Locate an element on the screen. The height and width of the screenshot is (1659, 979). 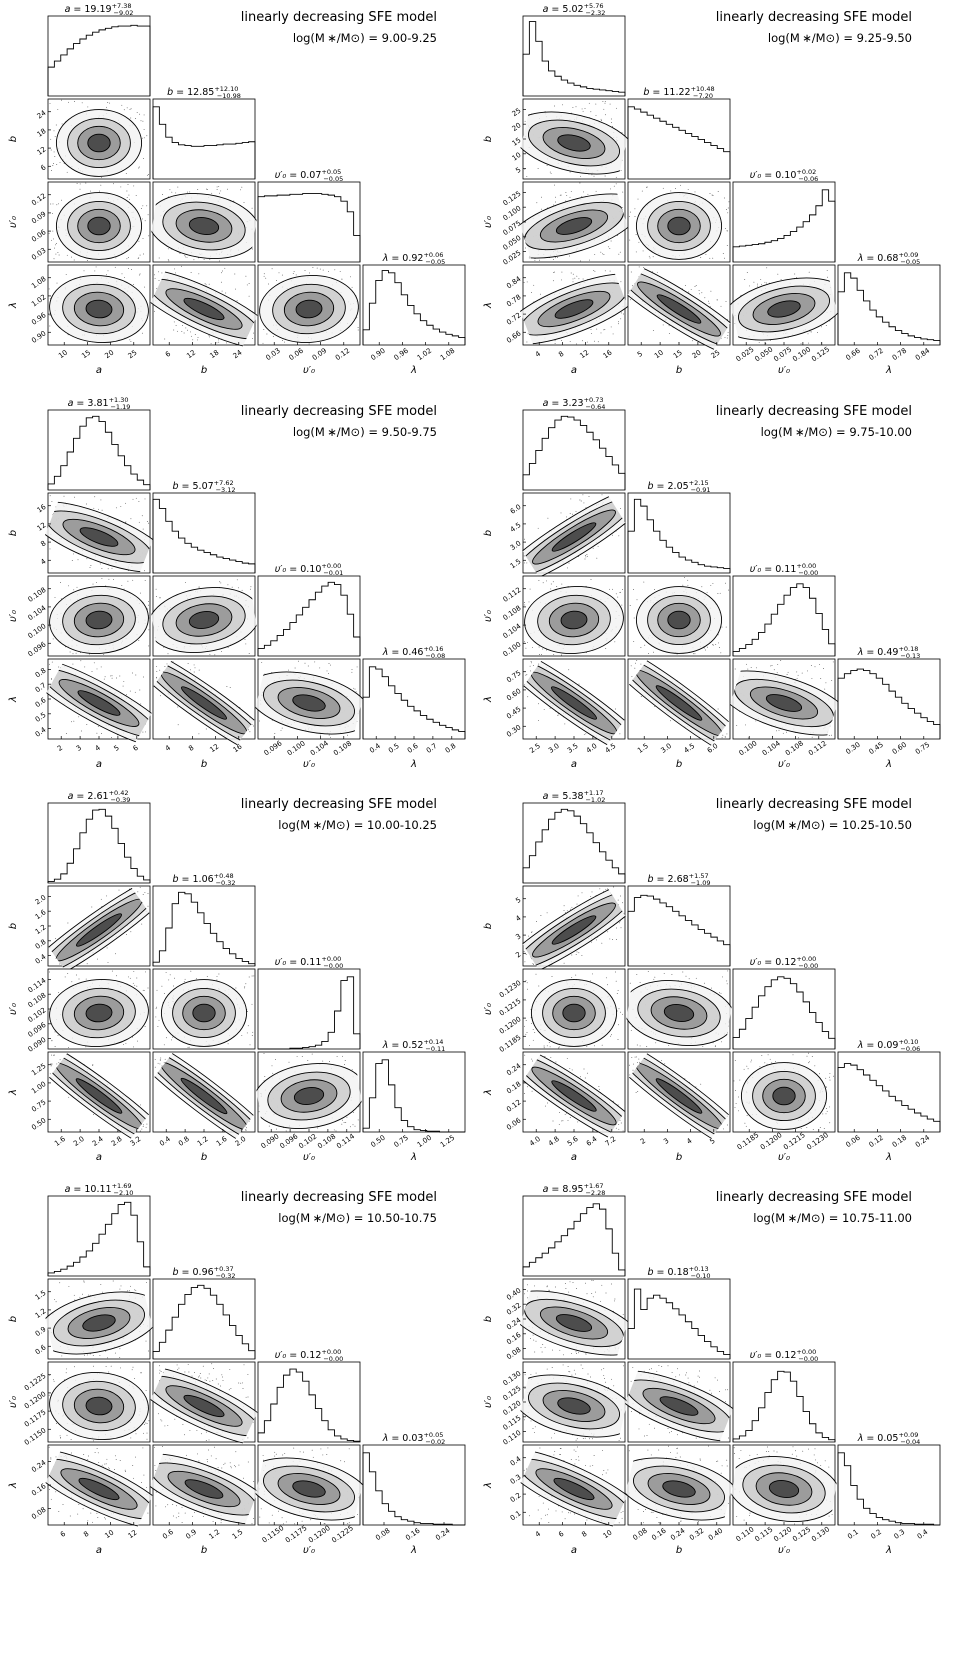
y-tick-label: 20 is located at coordinates (517, 127).